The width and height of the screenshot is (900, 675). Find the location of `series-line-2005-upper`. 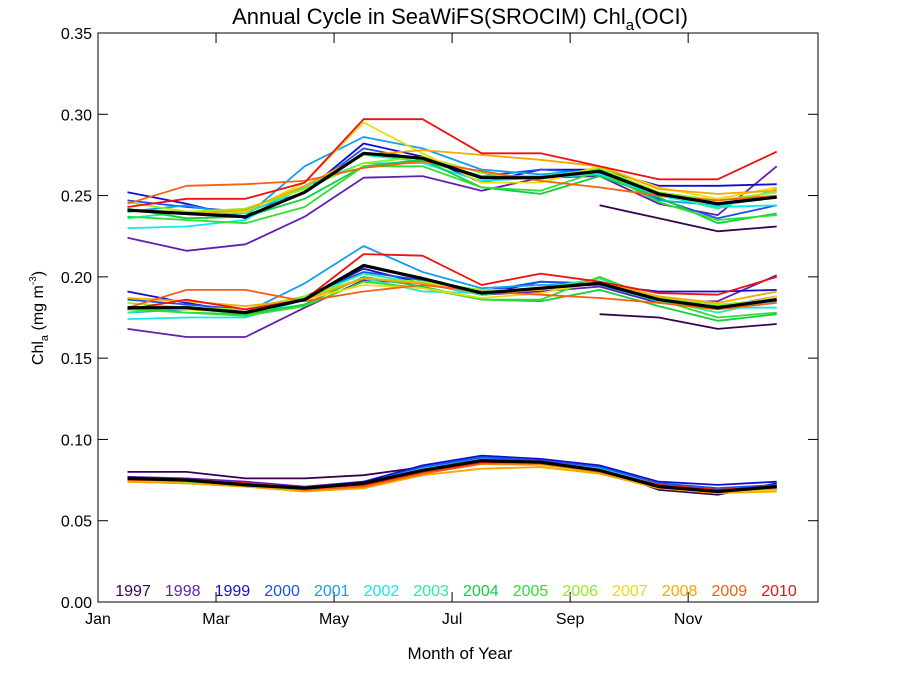

series-line-2005-upper is located at coordinates (452, 195).